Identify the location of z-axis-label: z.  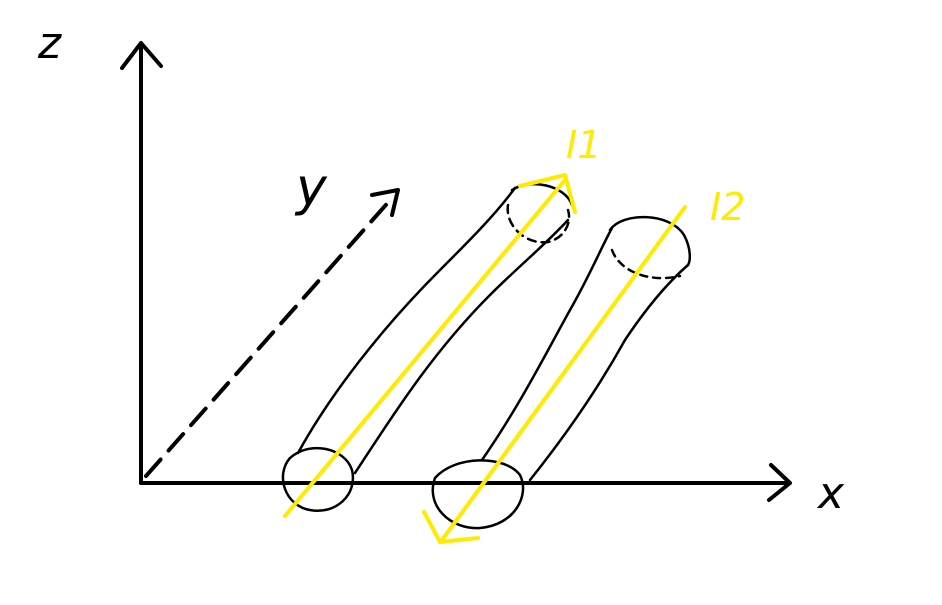
(49, 43).